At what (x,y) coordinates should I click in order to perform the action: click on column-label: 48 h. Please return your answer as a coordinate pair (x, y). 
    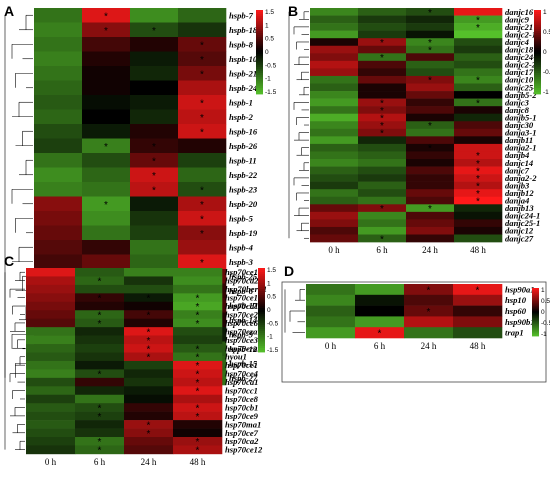
    Looking at the image, I should click on (478, 250).